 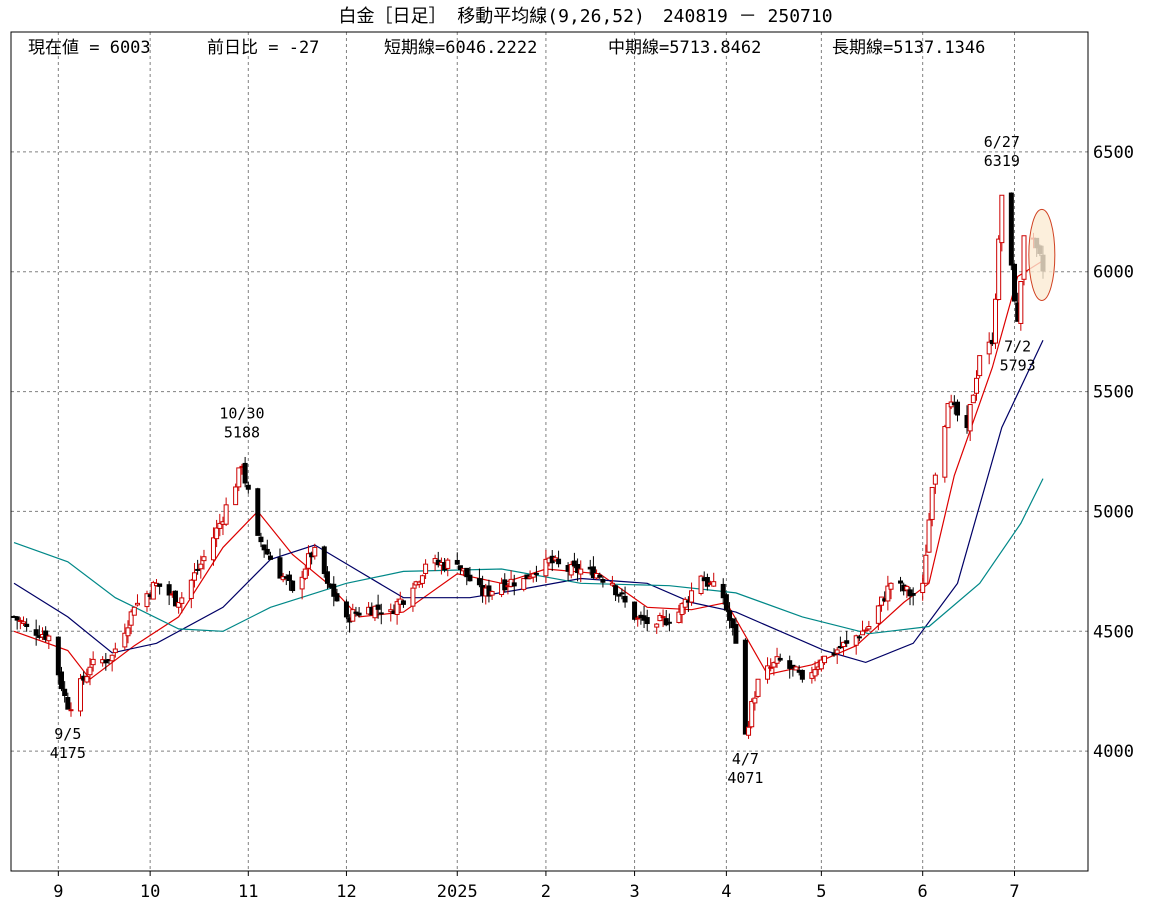 What do you see at coordinates (1113, 632) in the screenshot?
I see `y-tick-label: 4500` at bounding box center [1113, 632].